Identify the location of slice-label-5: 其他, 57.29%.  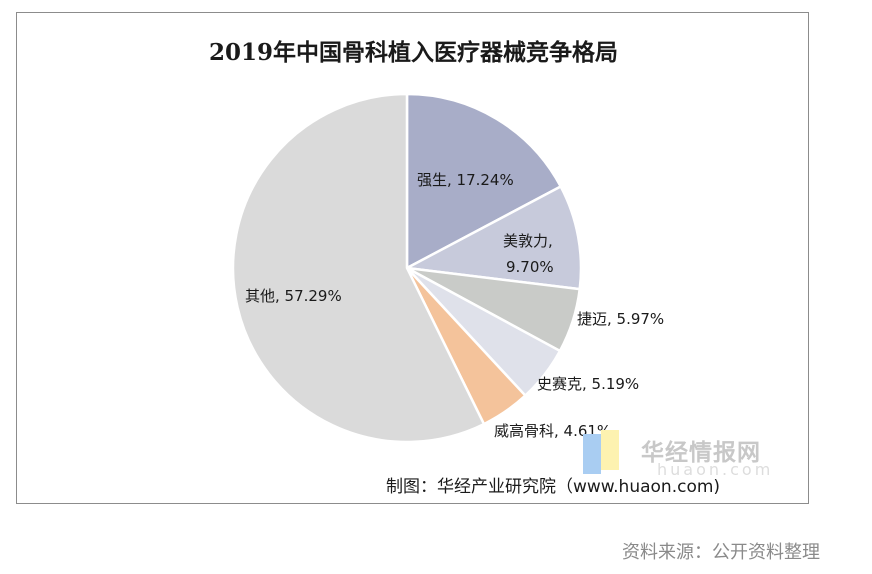
(293, 296).